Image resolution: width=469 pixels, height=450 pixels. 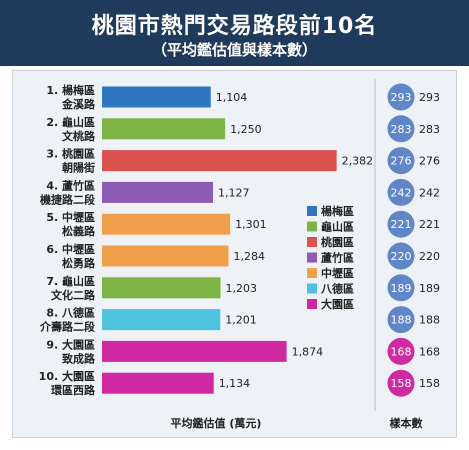 What do you see at coordinates (337, 273) in the screenshot?
I see `legend-label: 中壢區` at bounding box center [337, 273].